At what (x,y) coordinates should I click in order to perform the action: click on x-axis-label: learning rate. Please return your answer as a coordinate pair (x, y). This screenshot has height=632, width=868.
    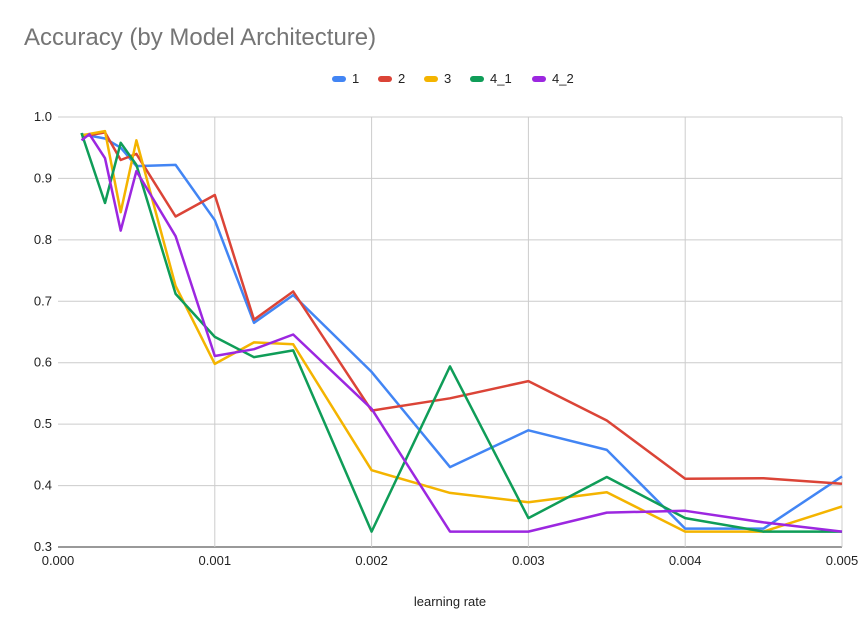
    Looking at the image, I should click on (450, 601).